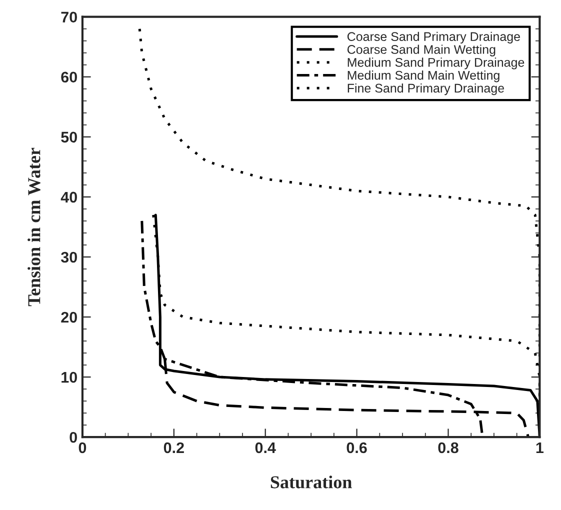 The height and width of the screenshot is (510, 561). Describe the element at coordinates (356, 448) in the screenshot. I see `x-tick-label: 0.6` at that location.